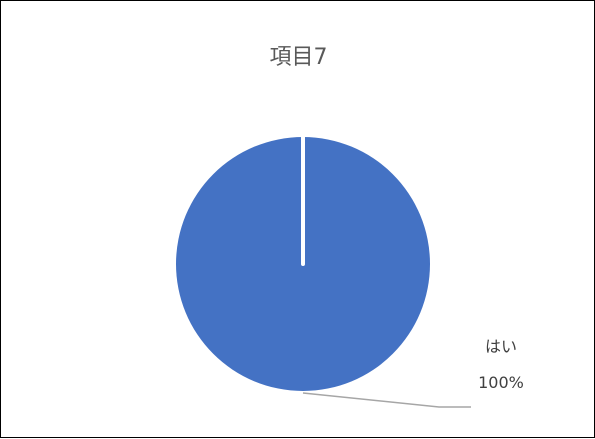  I want to click on data-label-percent: 100%, so click(501, 382).